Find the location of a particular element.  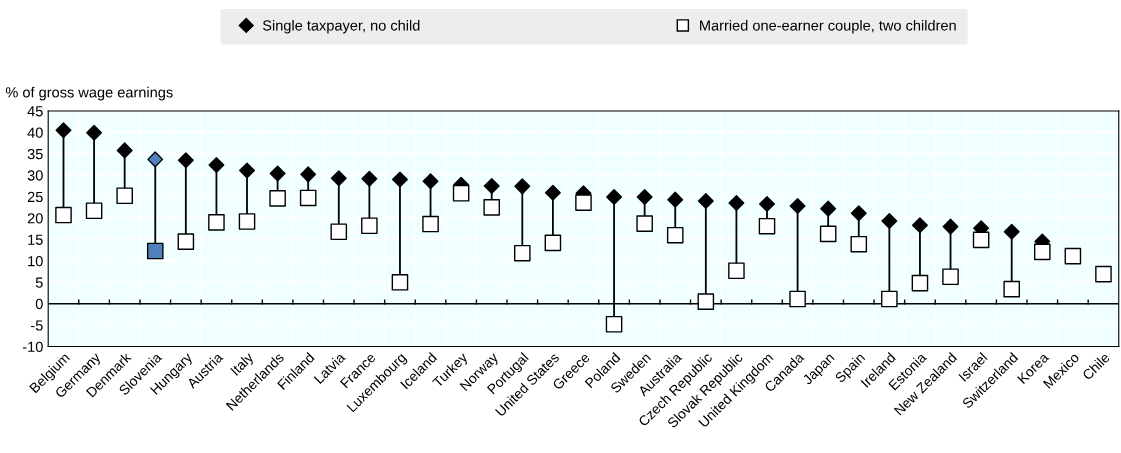

legend-label: Married one-earner couple, two children is located at coordinates (828, 26).